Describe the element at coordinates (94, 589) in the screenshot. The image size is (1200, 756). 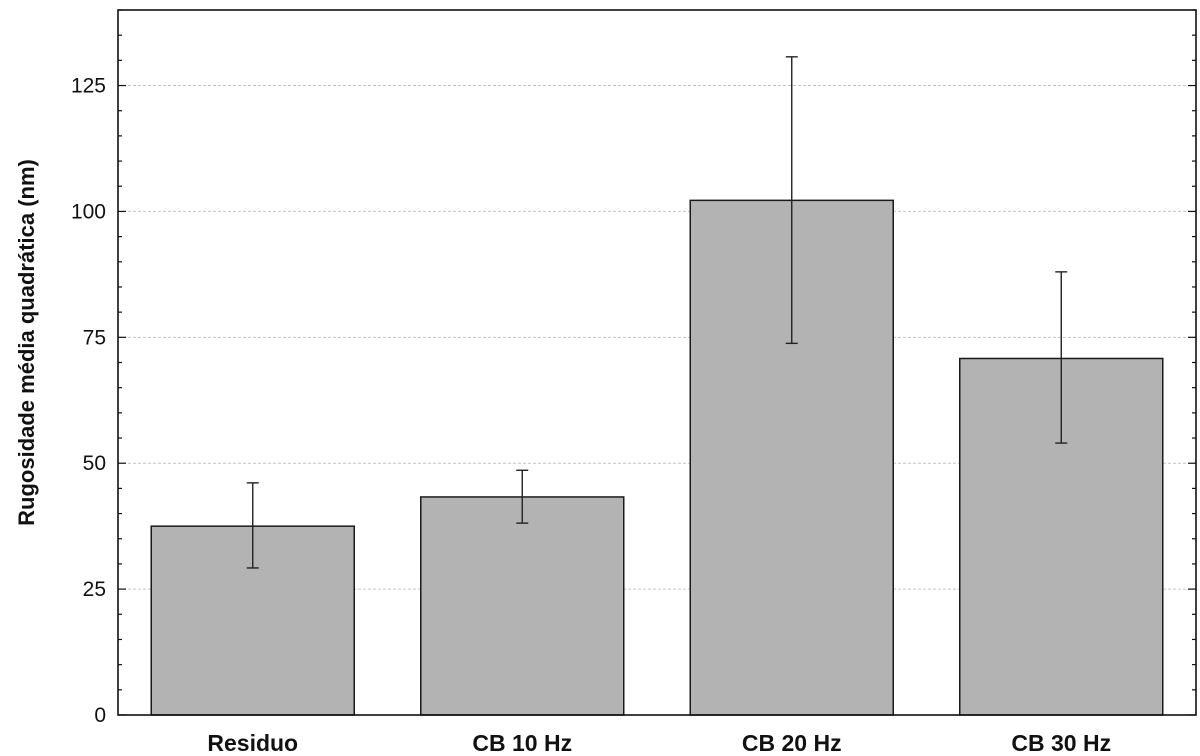
I see `y-tick-label: 25` at that location.